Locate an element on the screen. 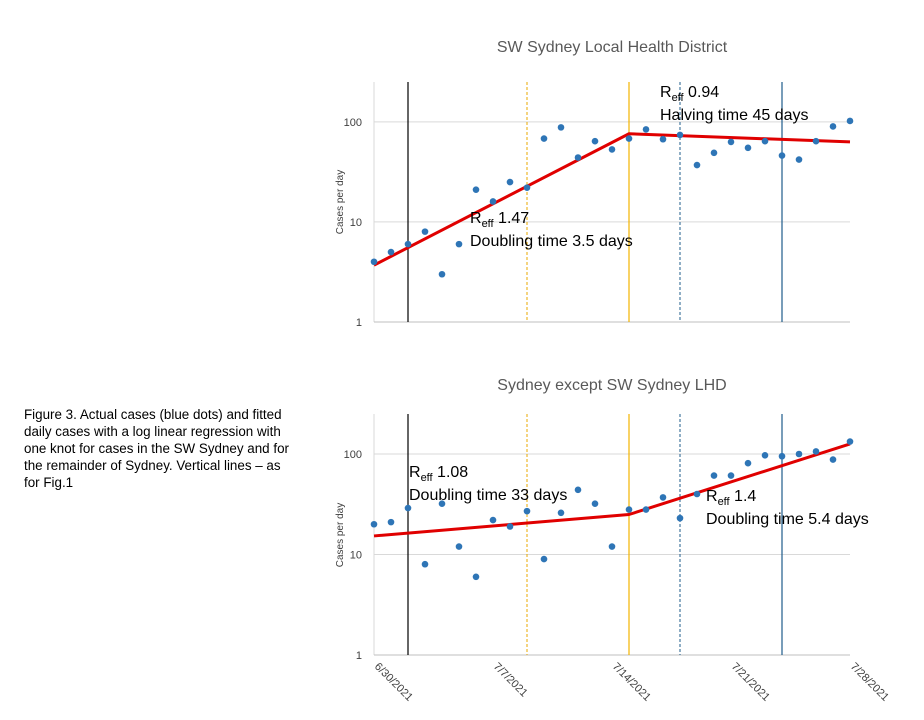  reff-value: 0.94 is located at coordinates (702, 92).